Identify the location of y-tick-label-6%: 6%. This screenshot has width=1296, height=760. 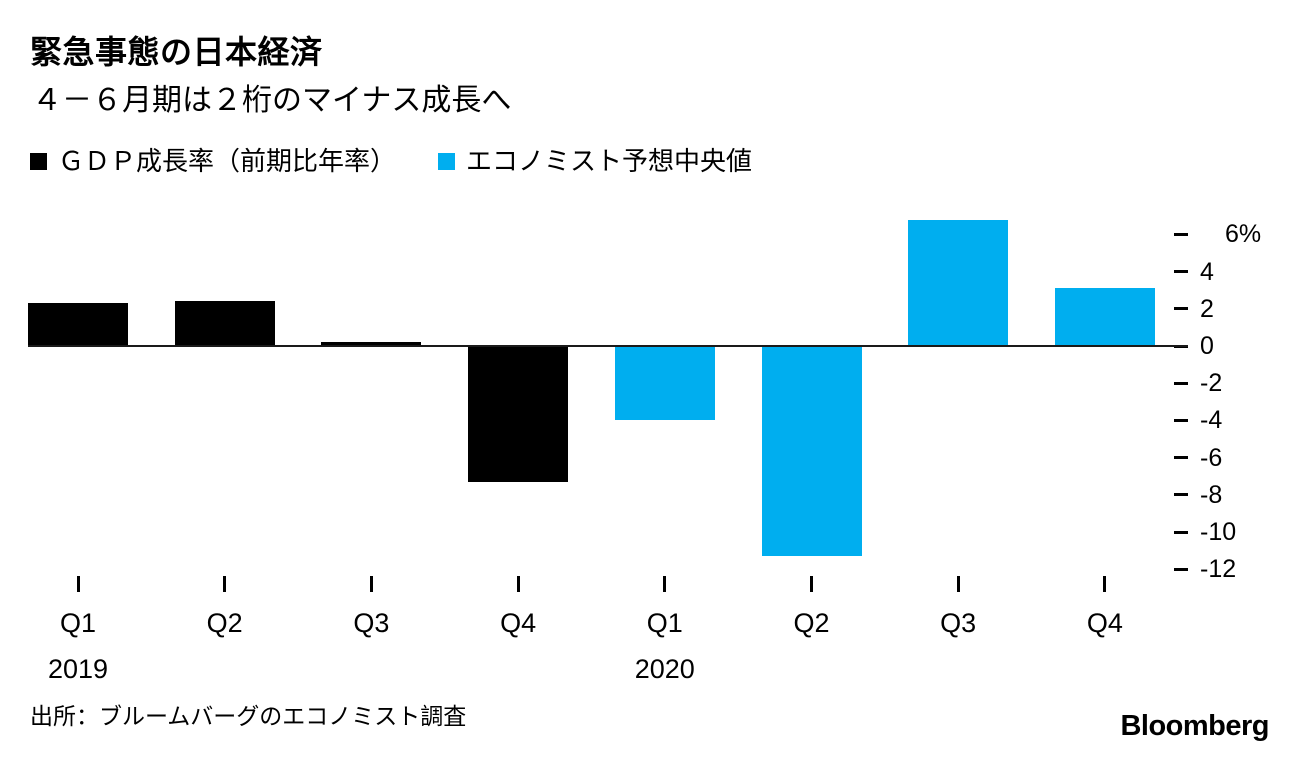
(1243, 234).